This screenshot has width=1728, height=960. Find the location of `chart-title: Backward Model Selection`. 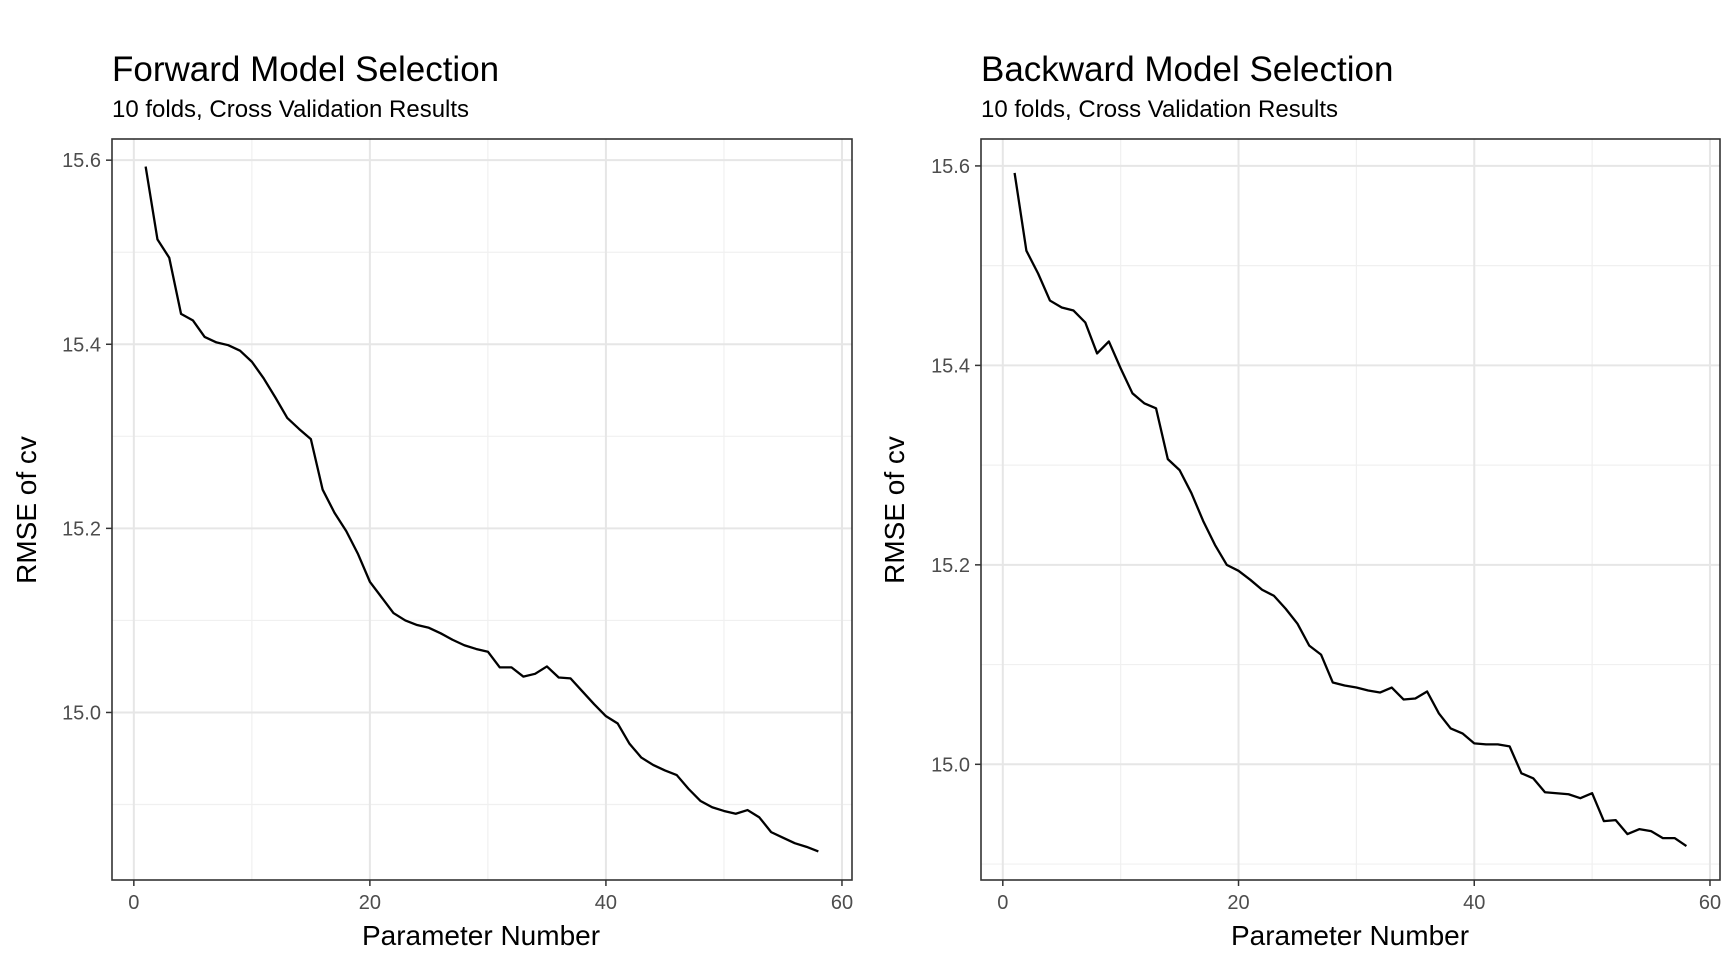

chart-title: Backward Model Selection is located at coordinates (1187, 69).